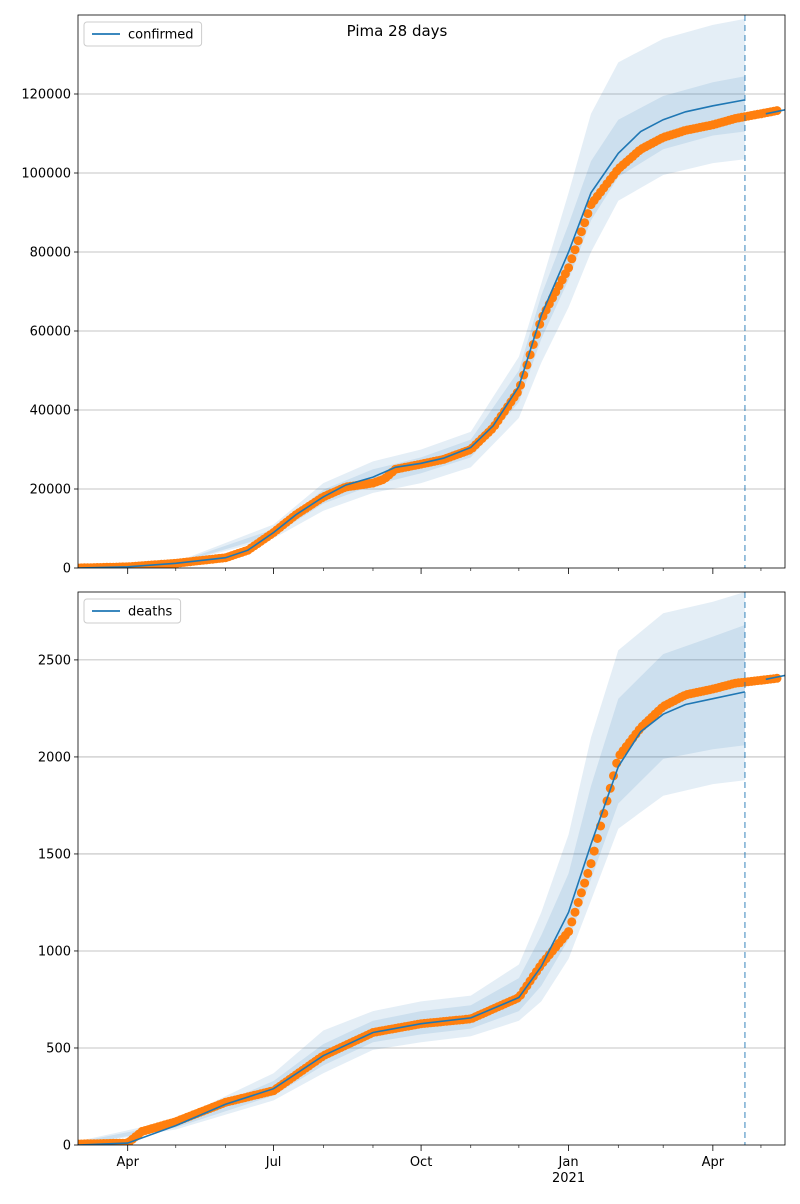 The height and width of the screenshot is (1204, 800). Describe the element at coordinates (54, 854) in the screenshot. I see `y-tick-label: 1500` at that location.